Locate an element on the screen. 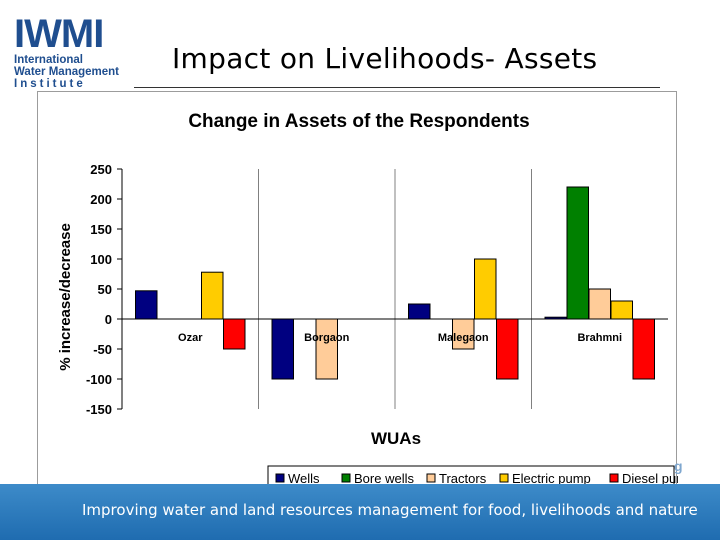  category-label: Brahmni is located at coordinates (599, 338).